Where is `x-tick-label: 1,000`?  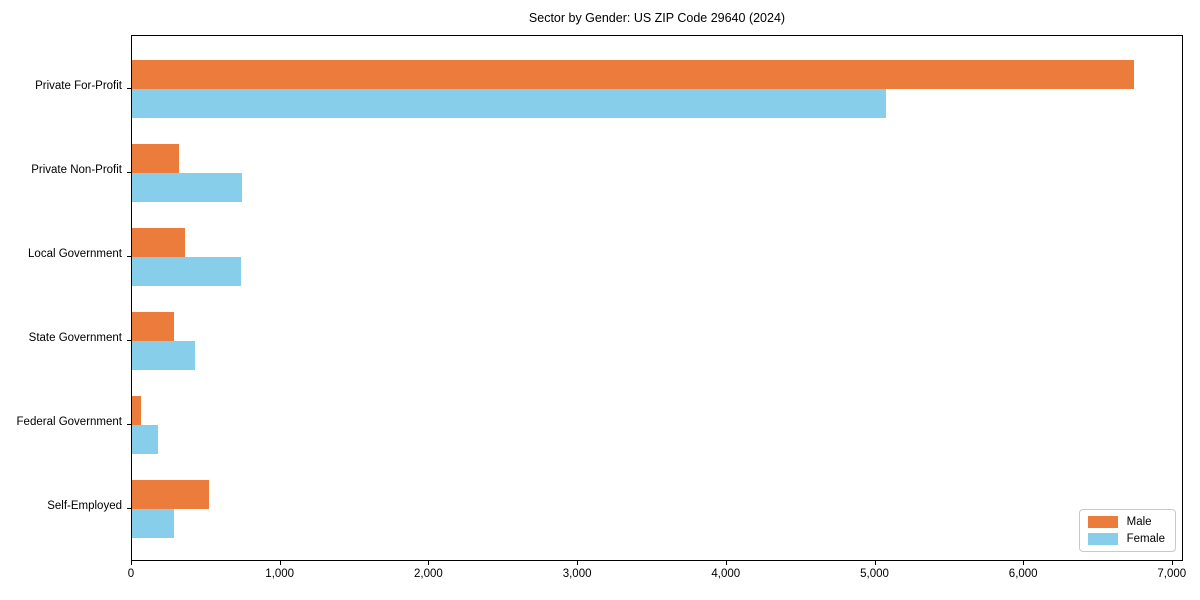
x-tick-label: 1,000 is located at coordinates (280, 574).